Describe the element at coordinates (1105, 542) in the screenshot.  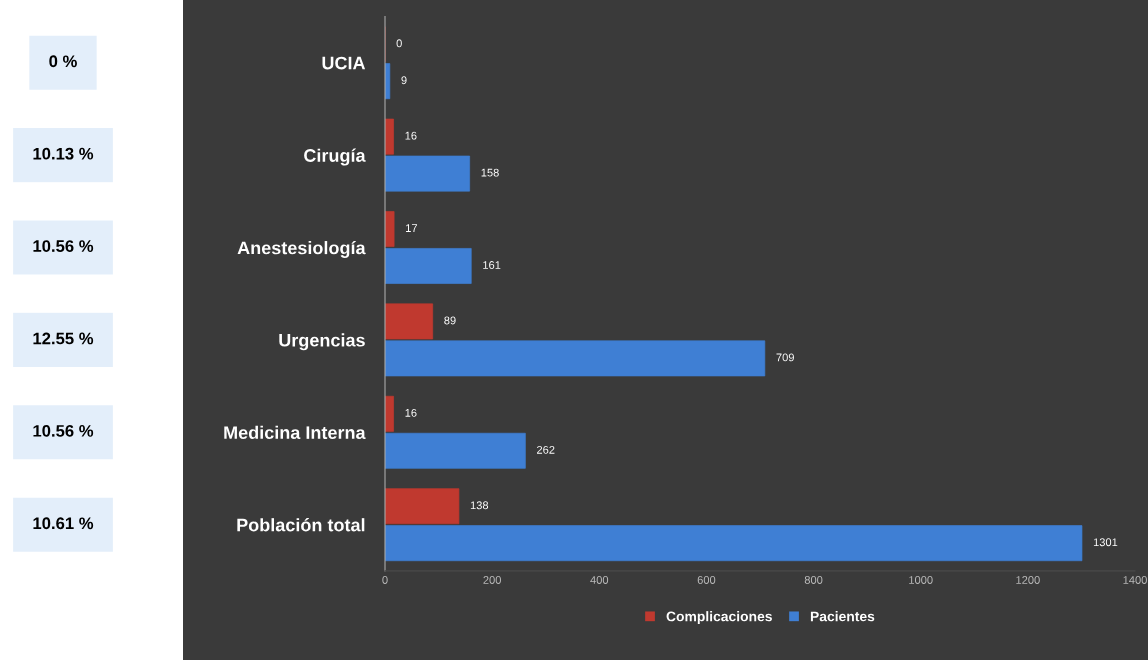
I see `data-label: 1301` at that location.